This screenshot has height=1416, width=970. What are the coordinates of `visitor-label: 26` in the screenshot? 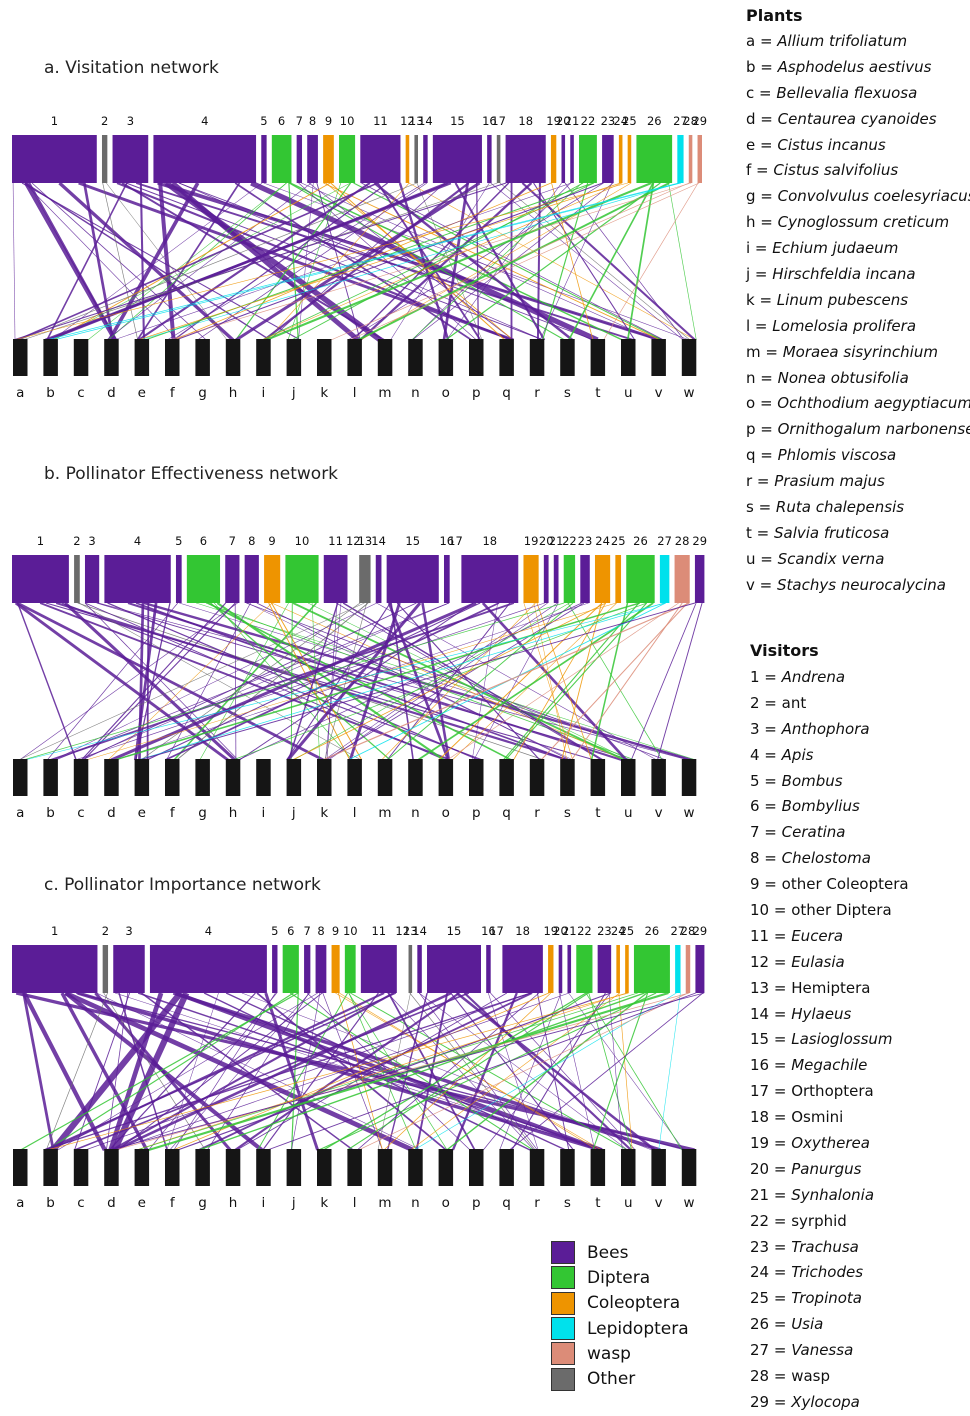 It's located at (640, 541).